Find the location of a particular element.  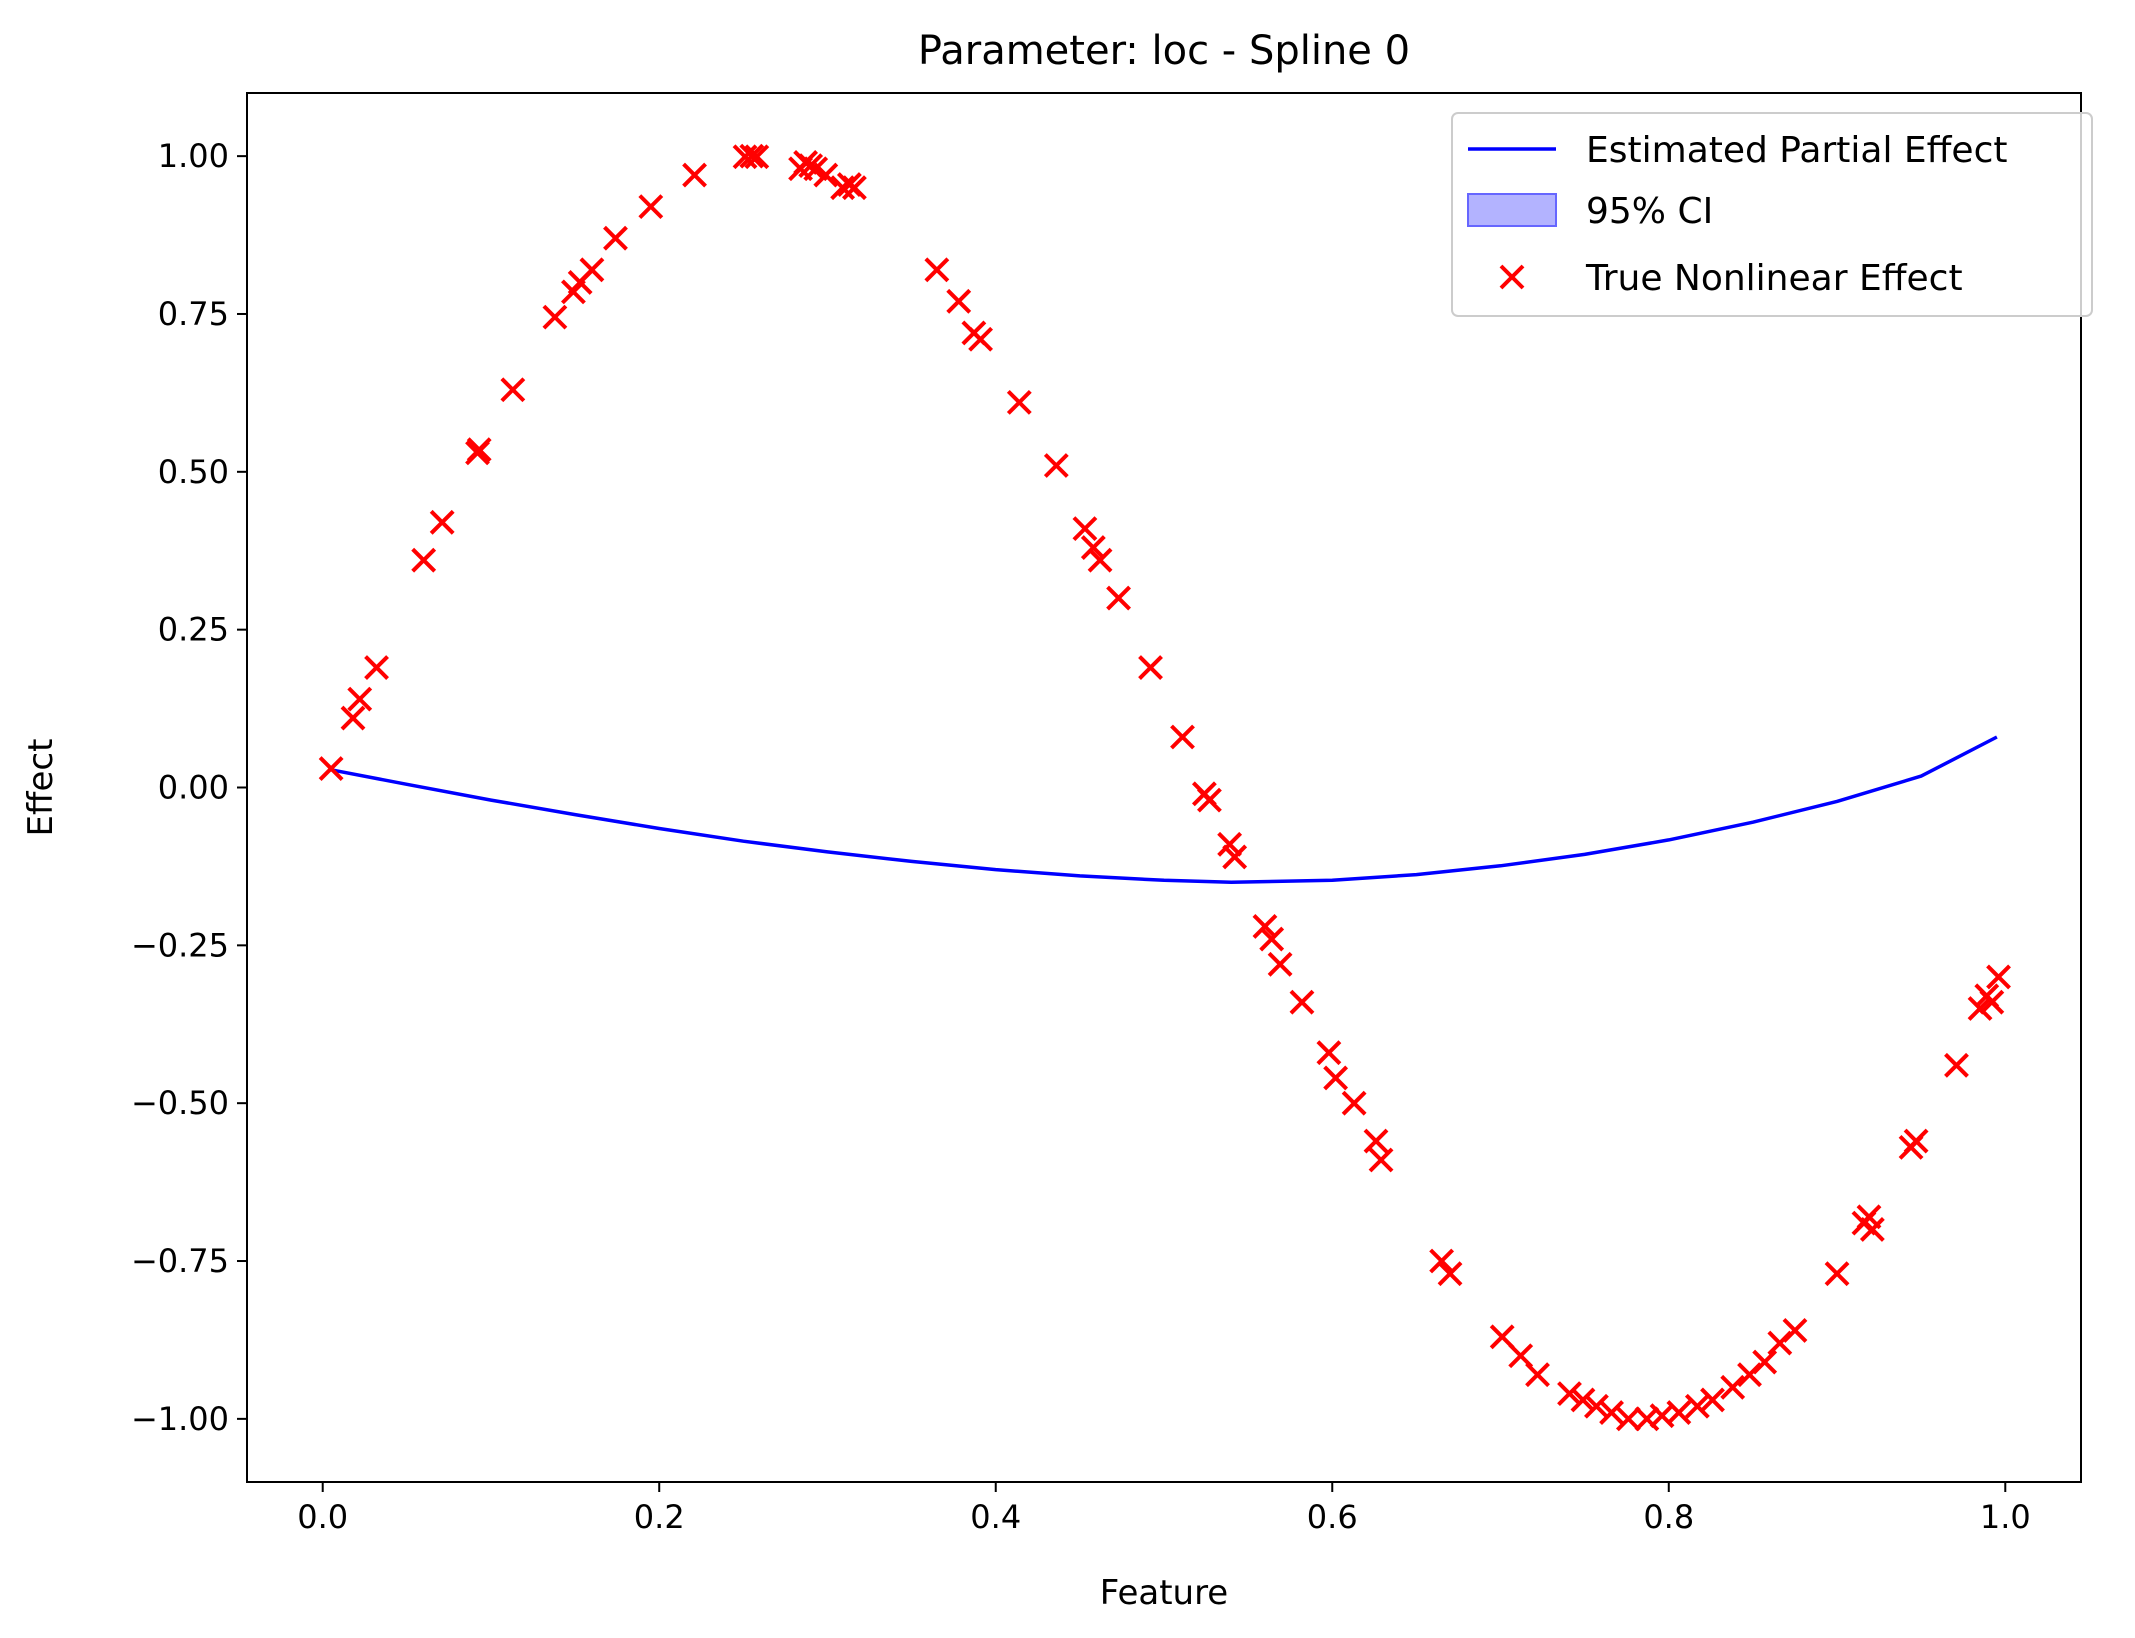

x-axis-title: Feature is located at coordinates (1164, 1593).